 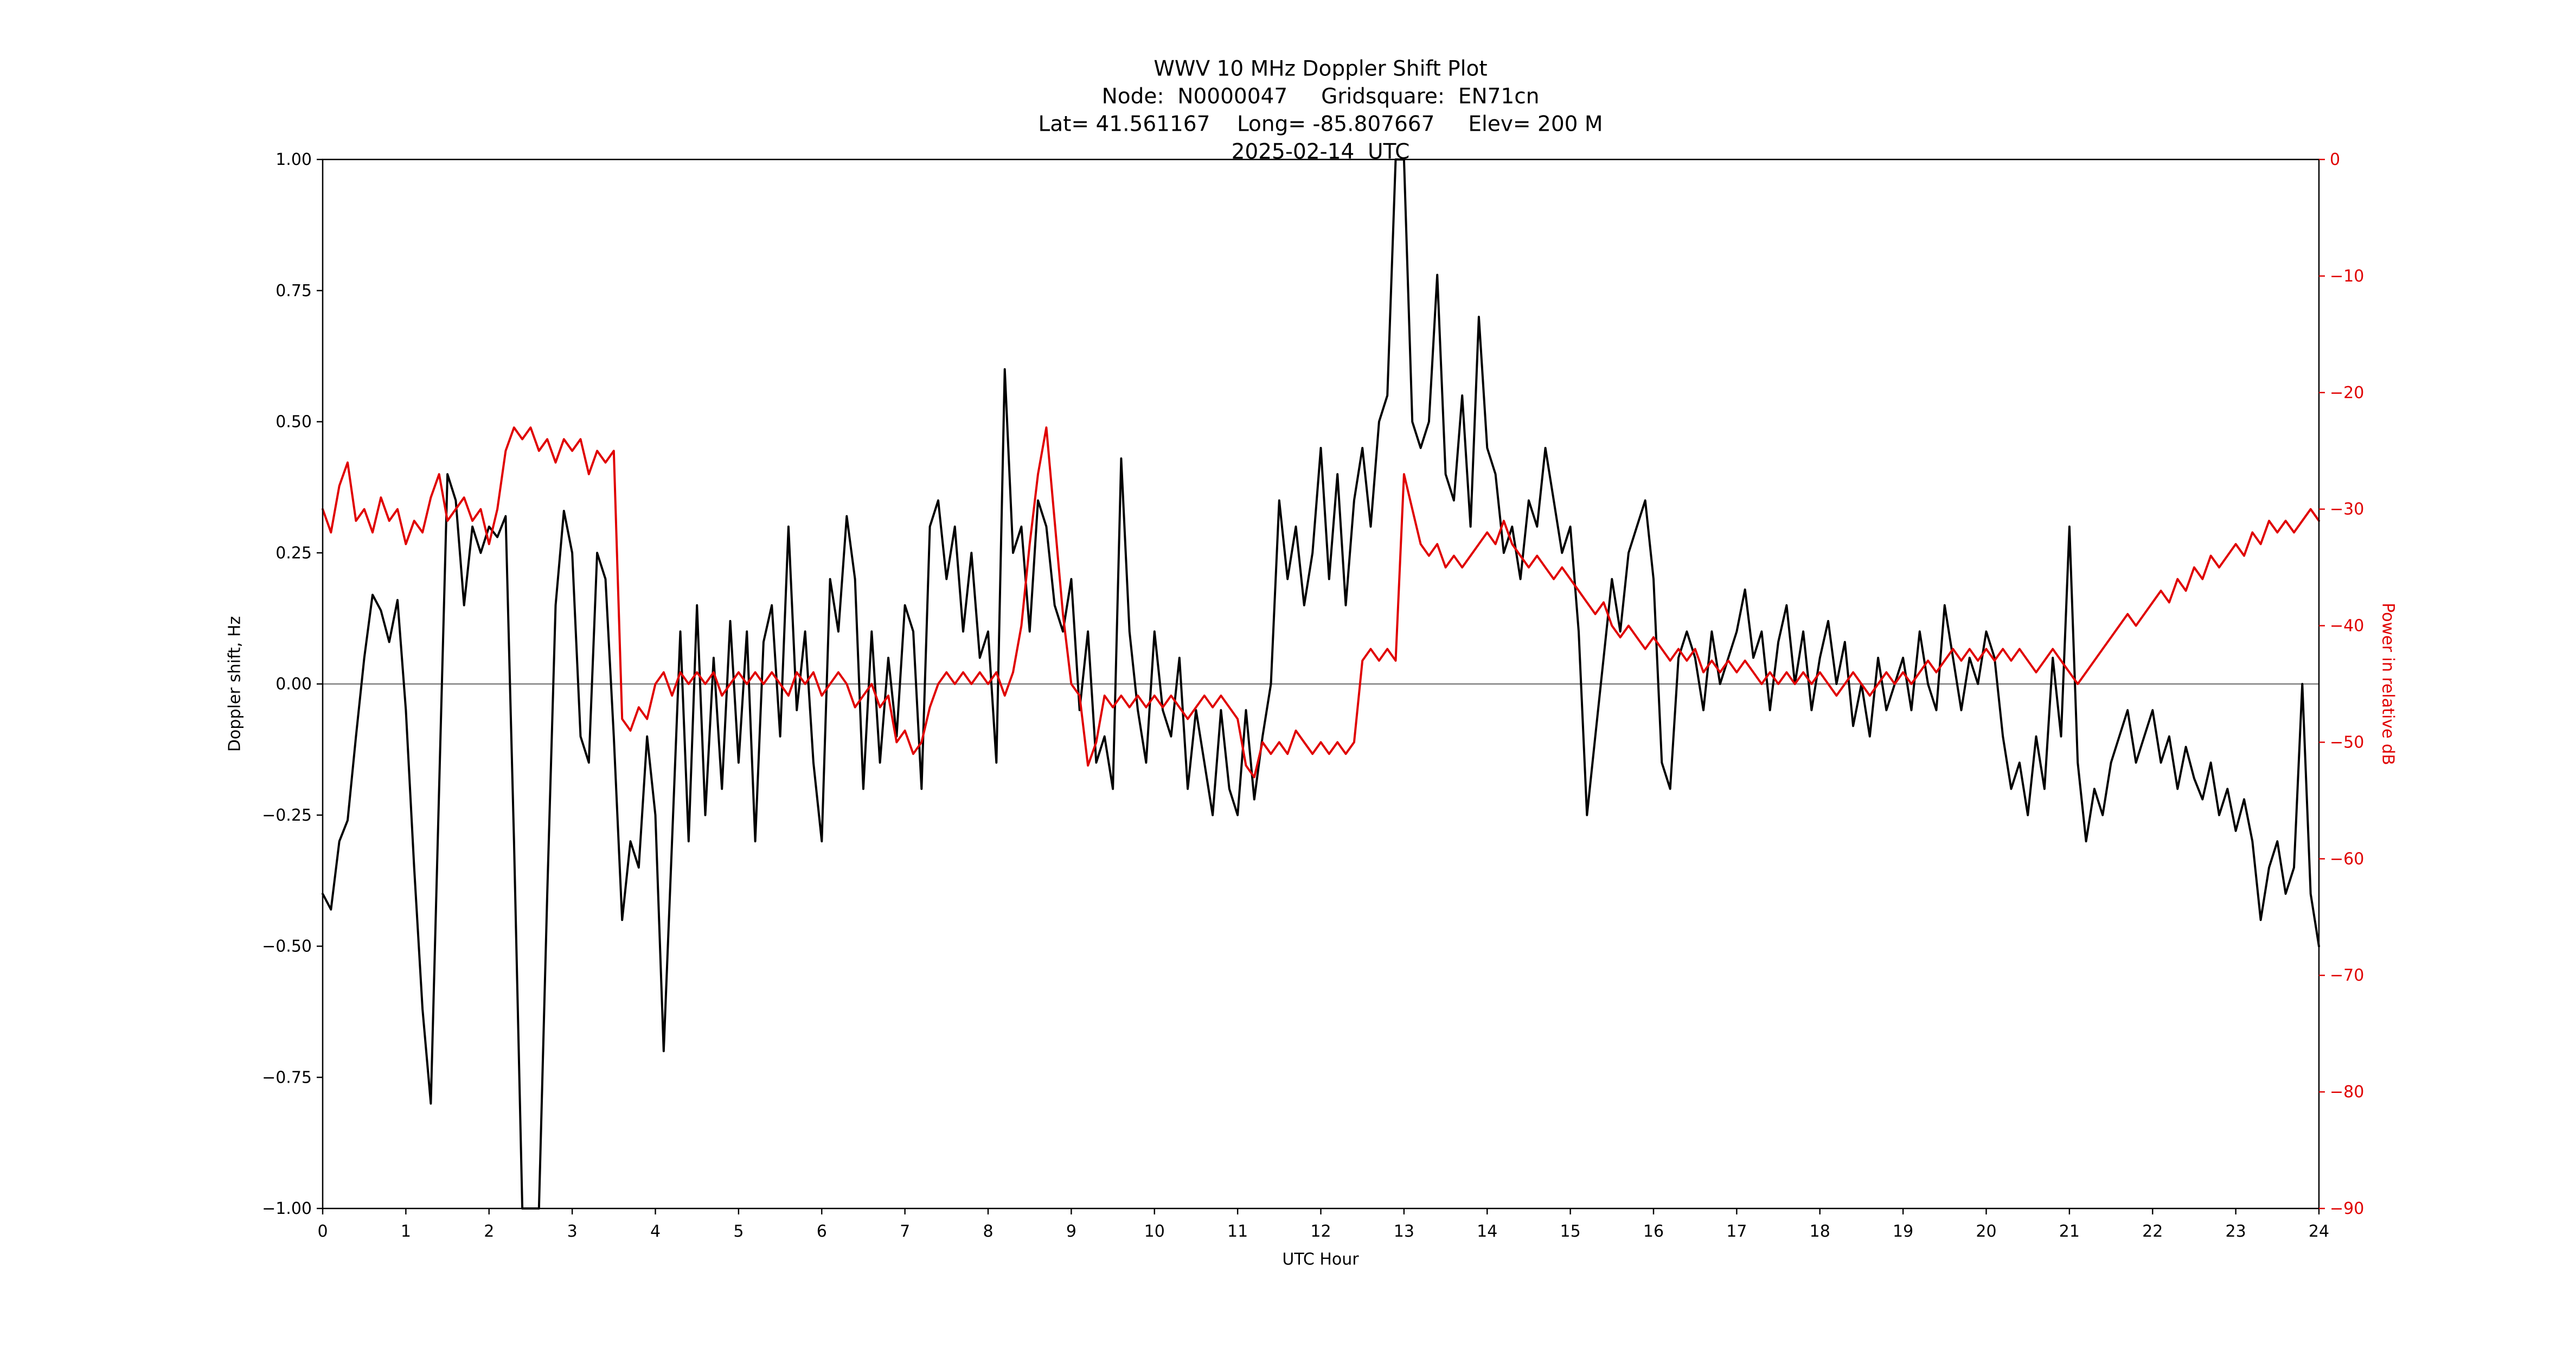 What do you see at coordinates (2347, 975) in the screenshot?
I see `y-right-tick-label: −70` at bounding box center [2347, 975].